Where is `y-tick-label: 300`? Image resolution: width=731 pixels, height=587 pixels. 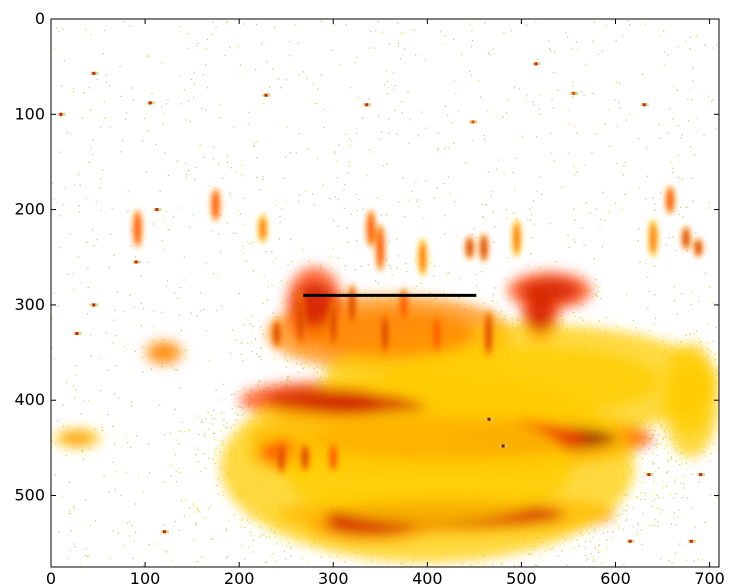
y-tick-label: 300 is located at coordinates (29, 304).